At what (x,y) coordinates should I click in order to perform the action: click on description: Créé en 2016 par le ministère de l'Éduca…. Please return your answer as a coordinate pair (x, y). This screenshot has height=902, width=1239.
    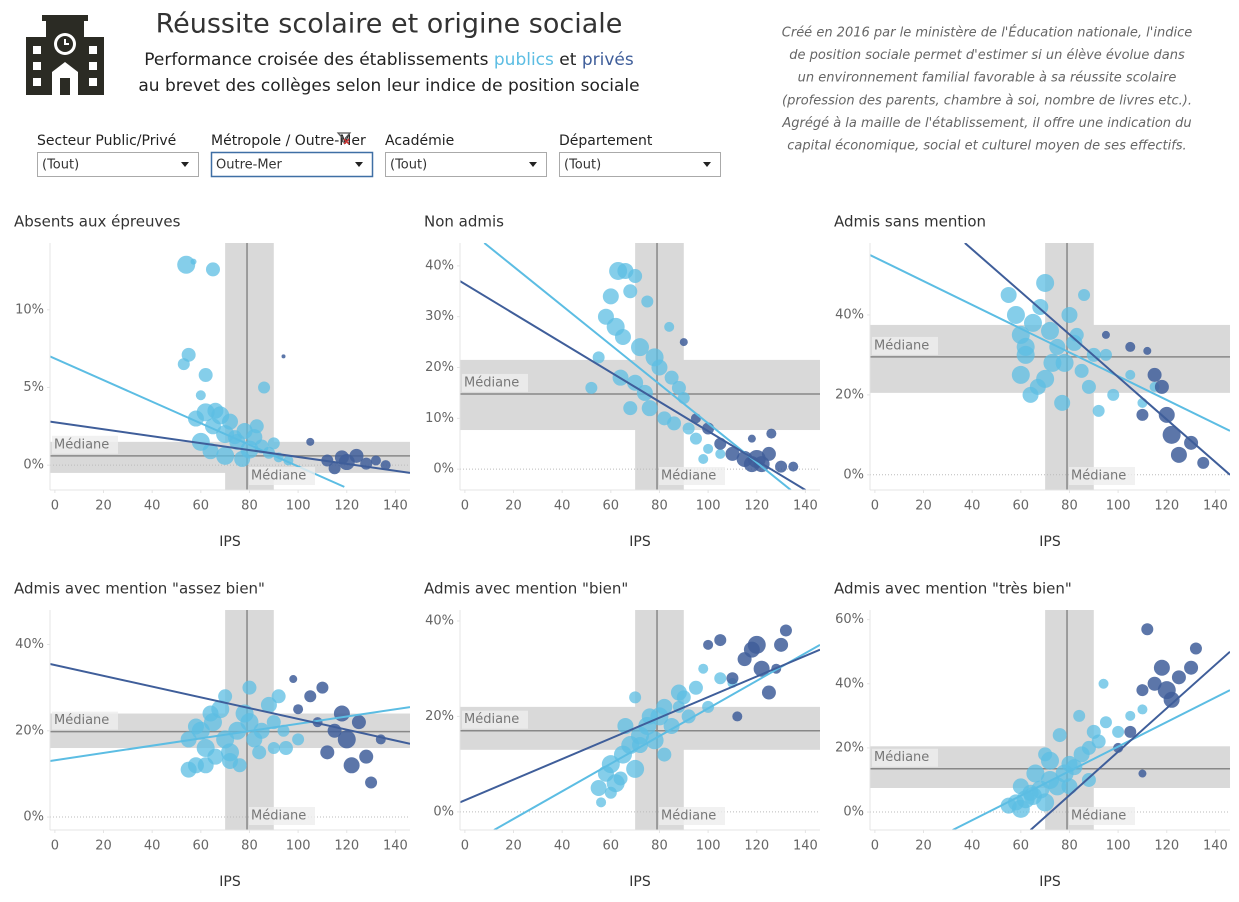
    Looking at the image, I should click on (986, 89).